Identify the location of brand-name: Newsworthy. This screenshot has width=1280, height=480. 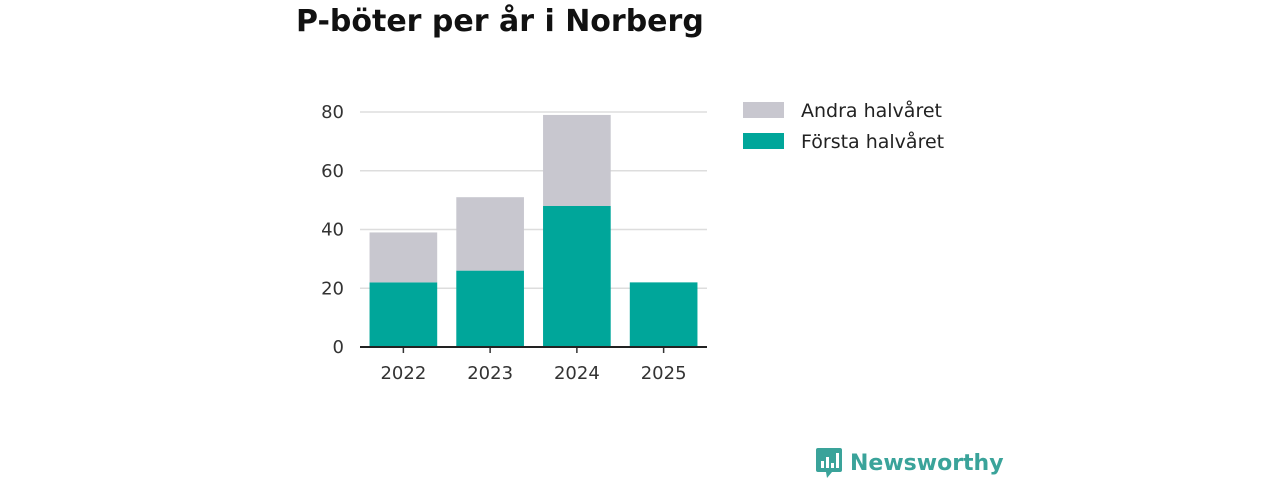
(927, 463).